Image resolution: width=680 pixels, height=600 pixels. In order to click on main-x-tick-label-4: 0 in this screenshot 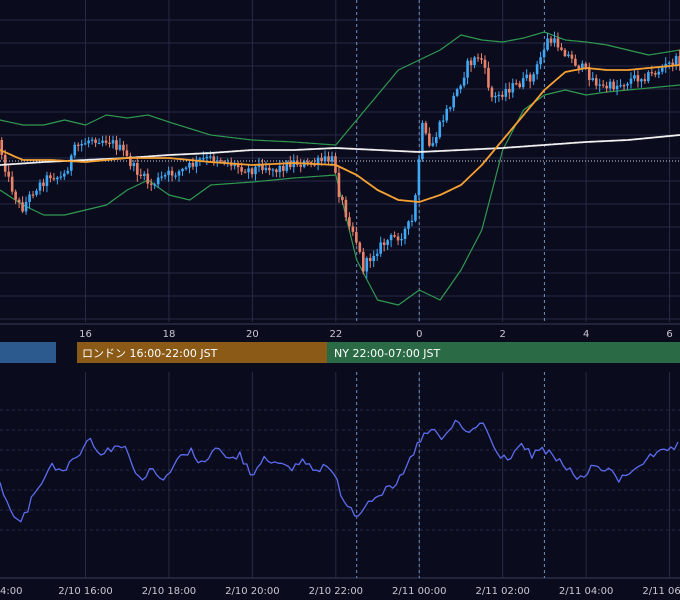, I will do `click(419, 334)`.